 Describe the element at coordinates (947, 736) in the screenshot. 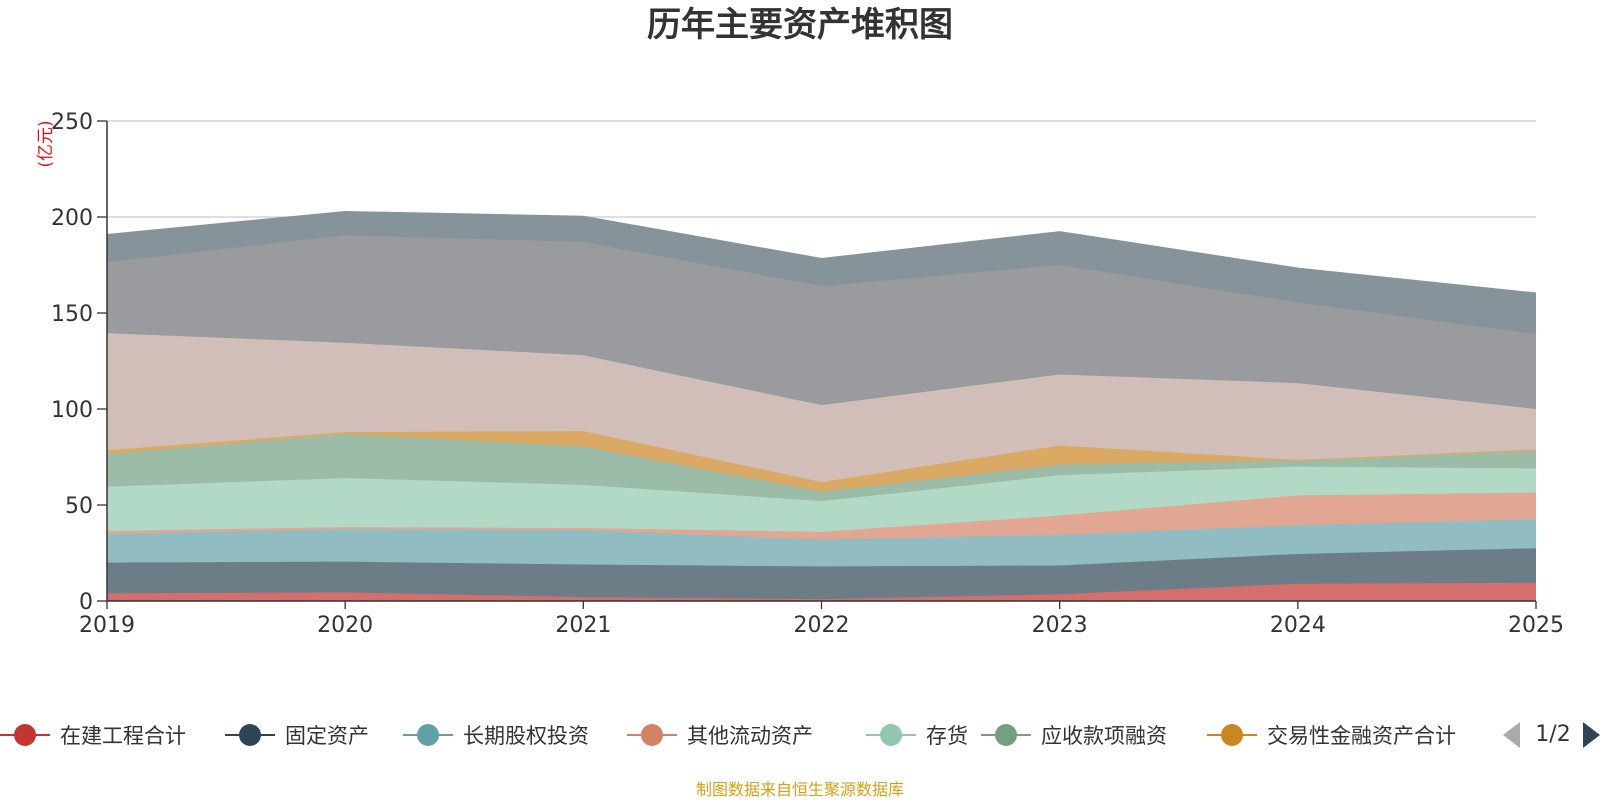

I see `legend-label: 存货` at that location.